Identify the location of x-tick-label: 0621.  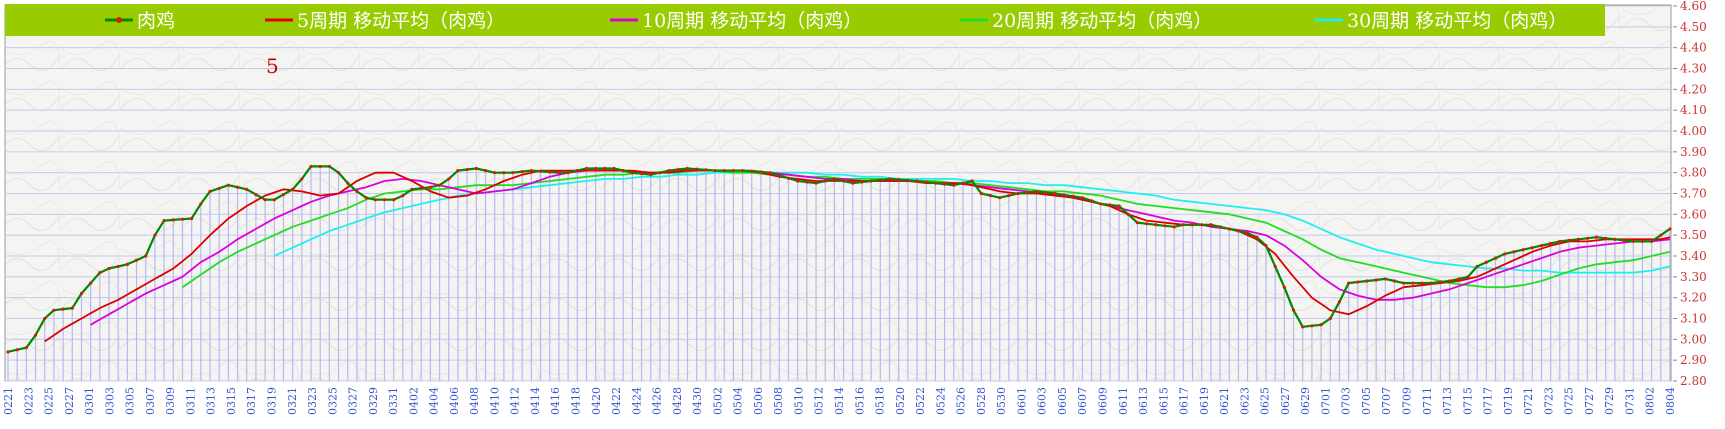
(1224, 401).